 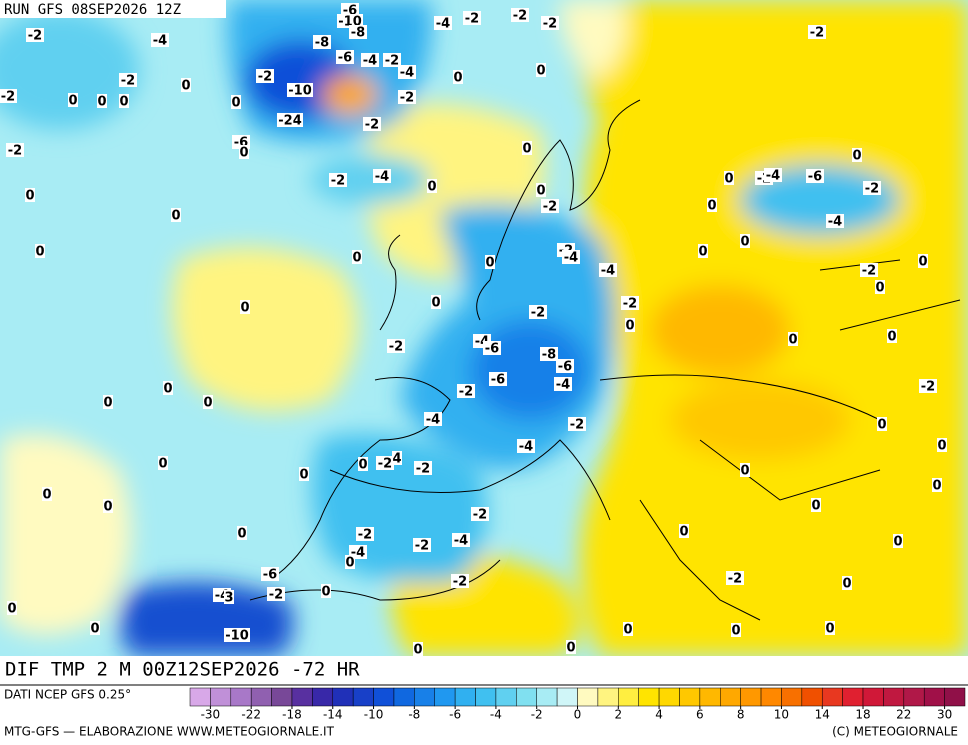 What do you see at coordinates (182, 670) in the screenshot?
I see `field-title: DIF TMP 2 M 00Z12SEP2026 -72 HR` at bounding box center [182, 670].